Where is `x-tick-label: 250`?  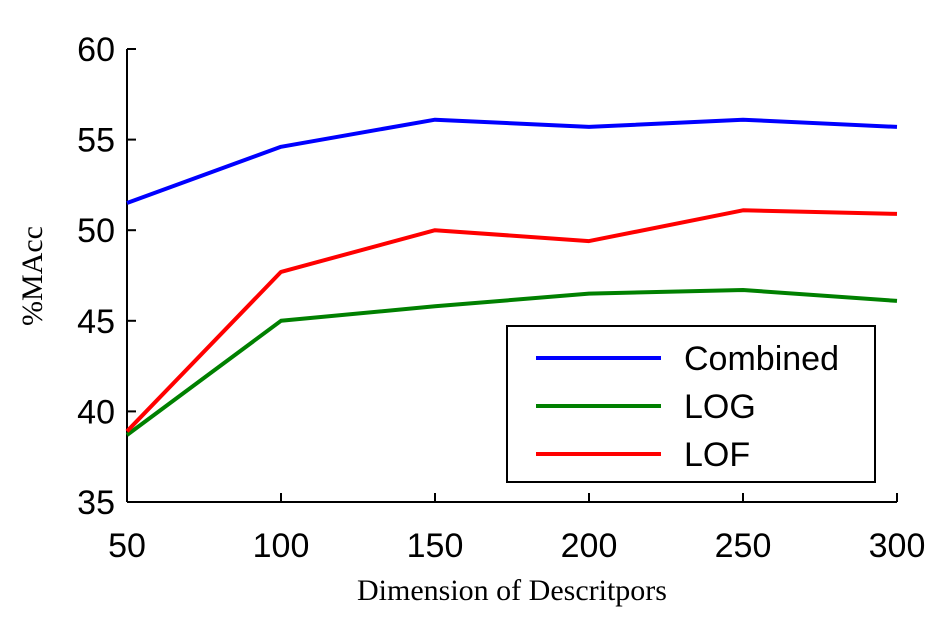
x-tick-label: 250 is located at coordinates (743, 546).